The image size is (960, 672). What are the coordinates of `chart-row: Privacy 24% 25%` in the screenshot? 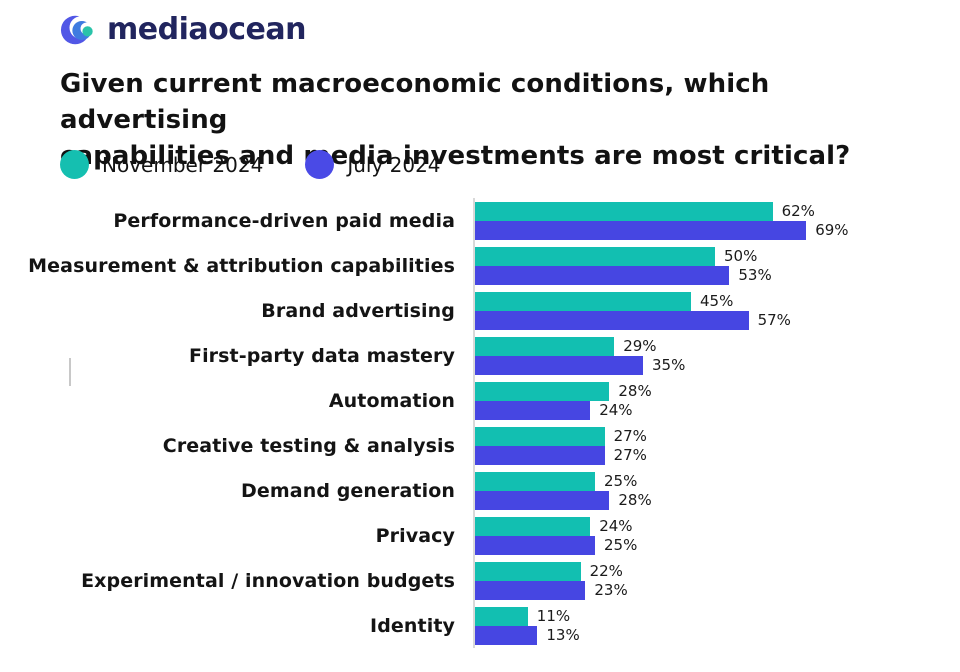 It's located at (500, 535).